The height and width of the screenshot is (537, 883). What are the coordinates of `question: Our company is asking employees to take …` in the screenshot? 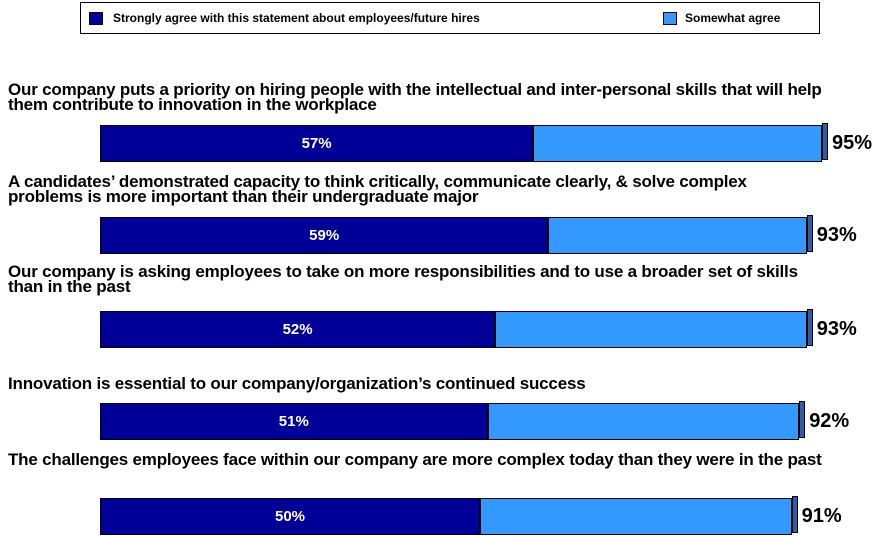 It's located at (403, 279).